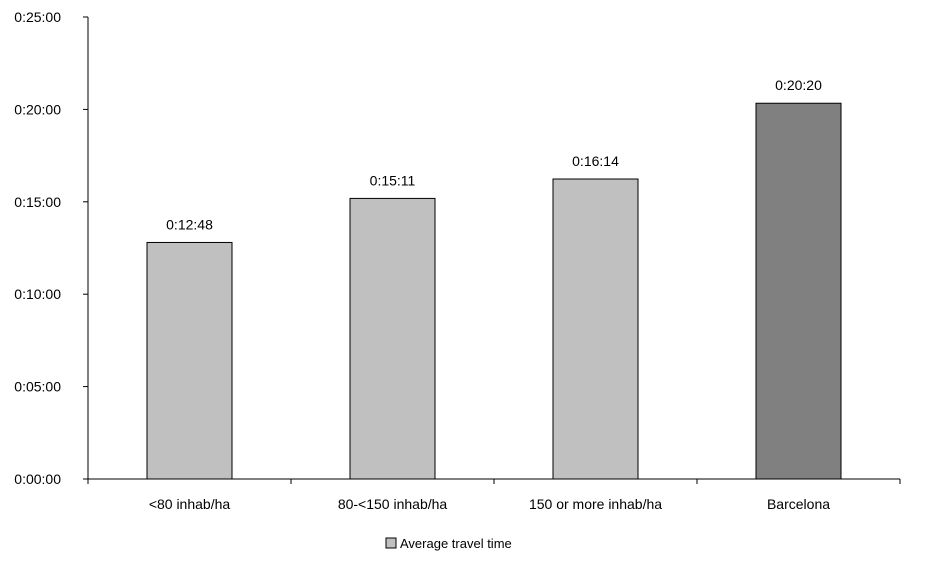 Image resolution: width=926 pixels, height=565 pixels. Describe the element at coordinates (37, 387) in the screenshot. I see `y-tick-label: 0:05:00` at that location.